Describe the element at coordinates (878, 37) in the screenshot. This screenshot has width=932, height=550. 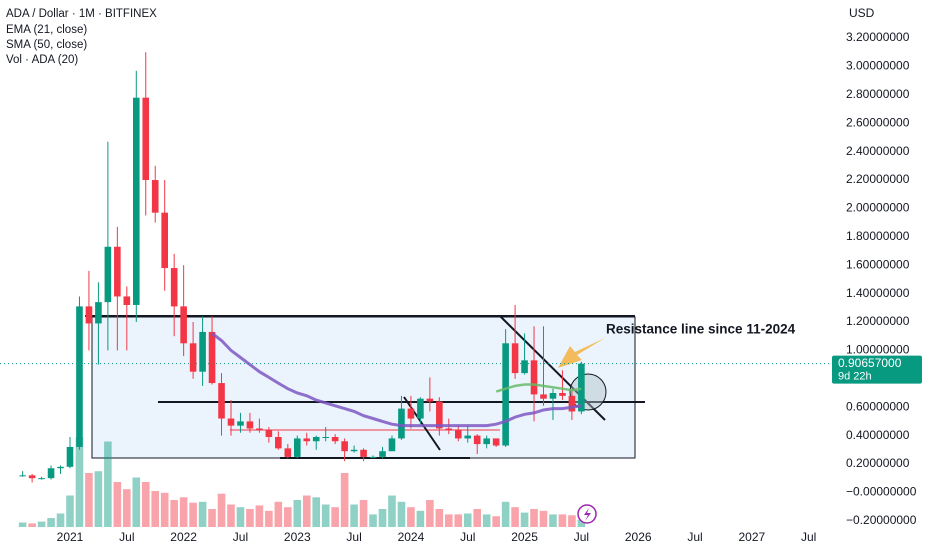
I see `y-tick-label: 3.20000000` at that location.